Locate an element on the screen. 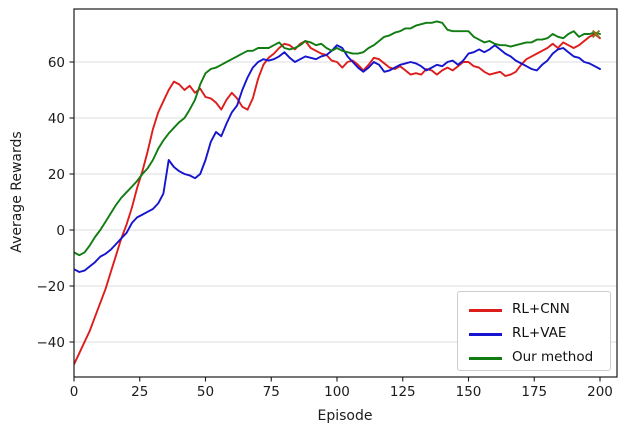 This screenshot has height=430, width=628. x-tick-label: 25 is located at coordinates (139, 392).